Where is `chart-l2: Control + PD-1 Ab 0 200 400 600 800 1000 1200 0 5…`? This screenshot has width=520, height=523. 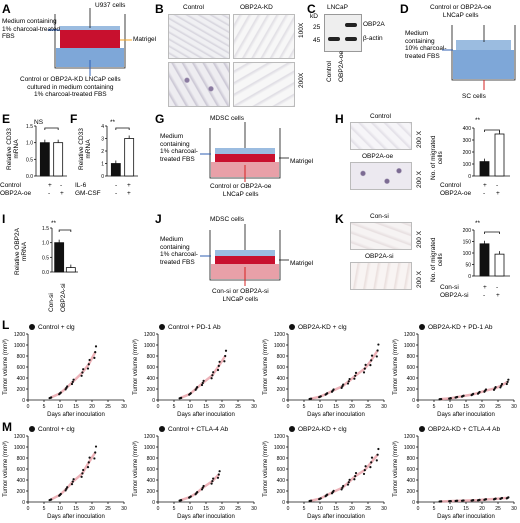
chart-l2: Control + PD-1 Ab 0 200 400 600 800 1000 1200 0 5… is located at coordinates (195, 371).